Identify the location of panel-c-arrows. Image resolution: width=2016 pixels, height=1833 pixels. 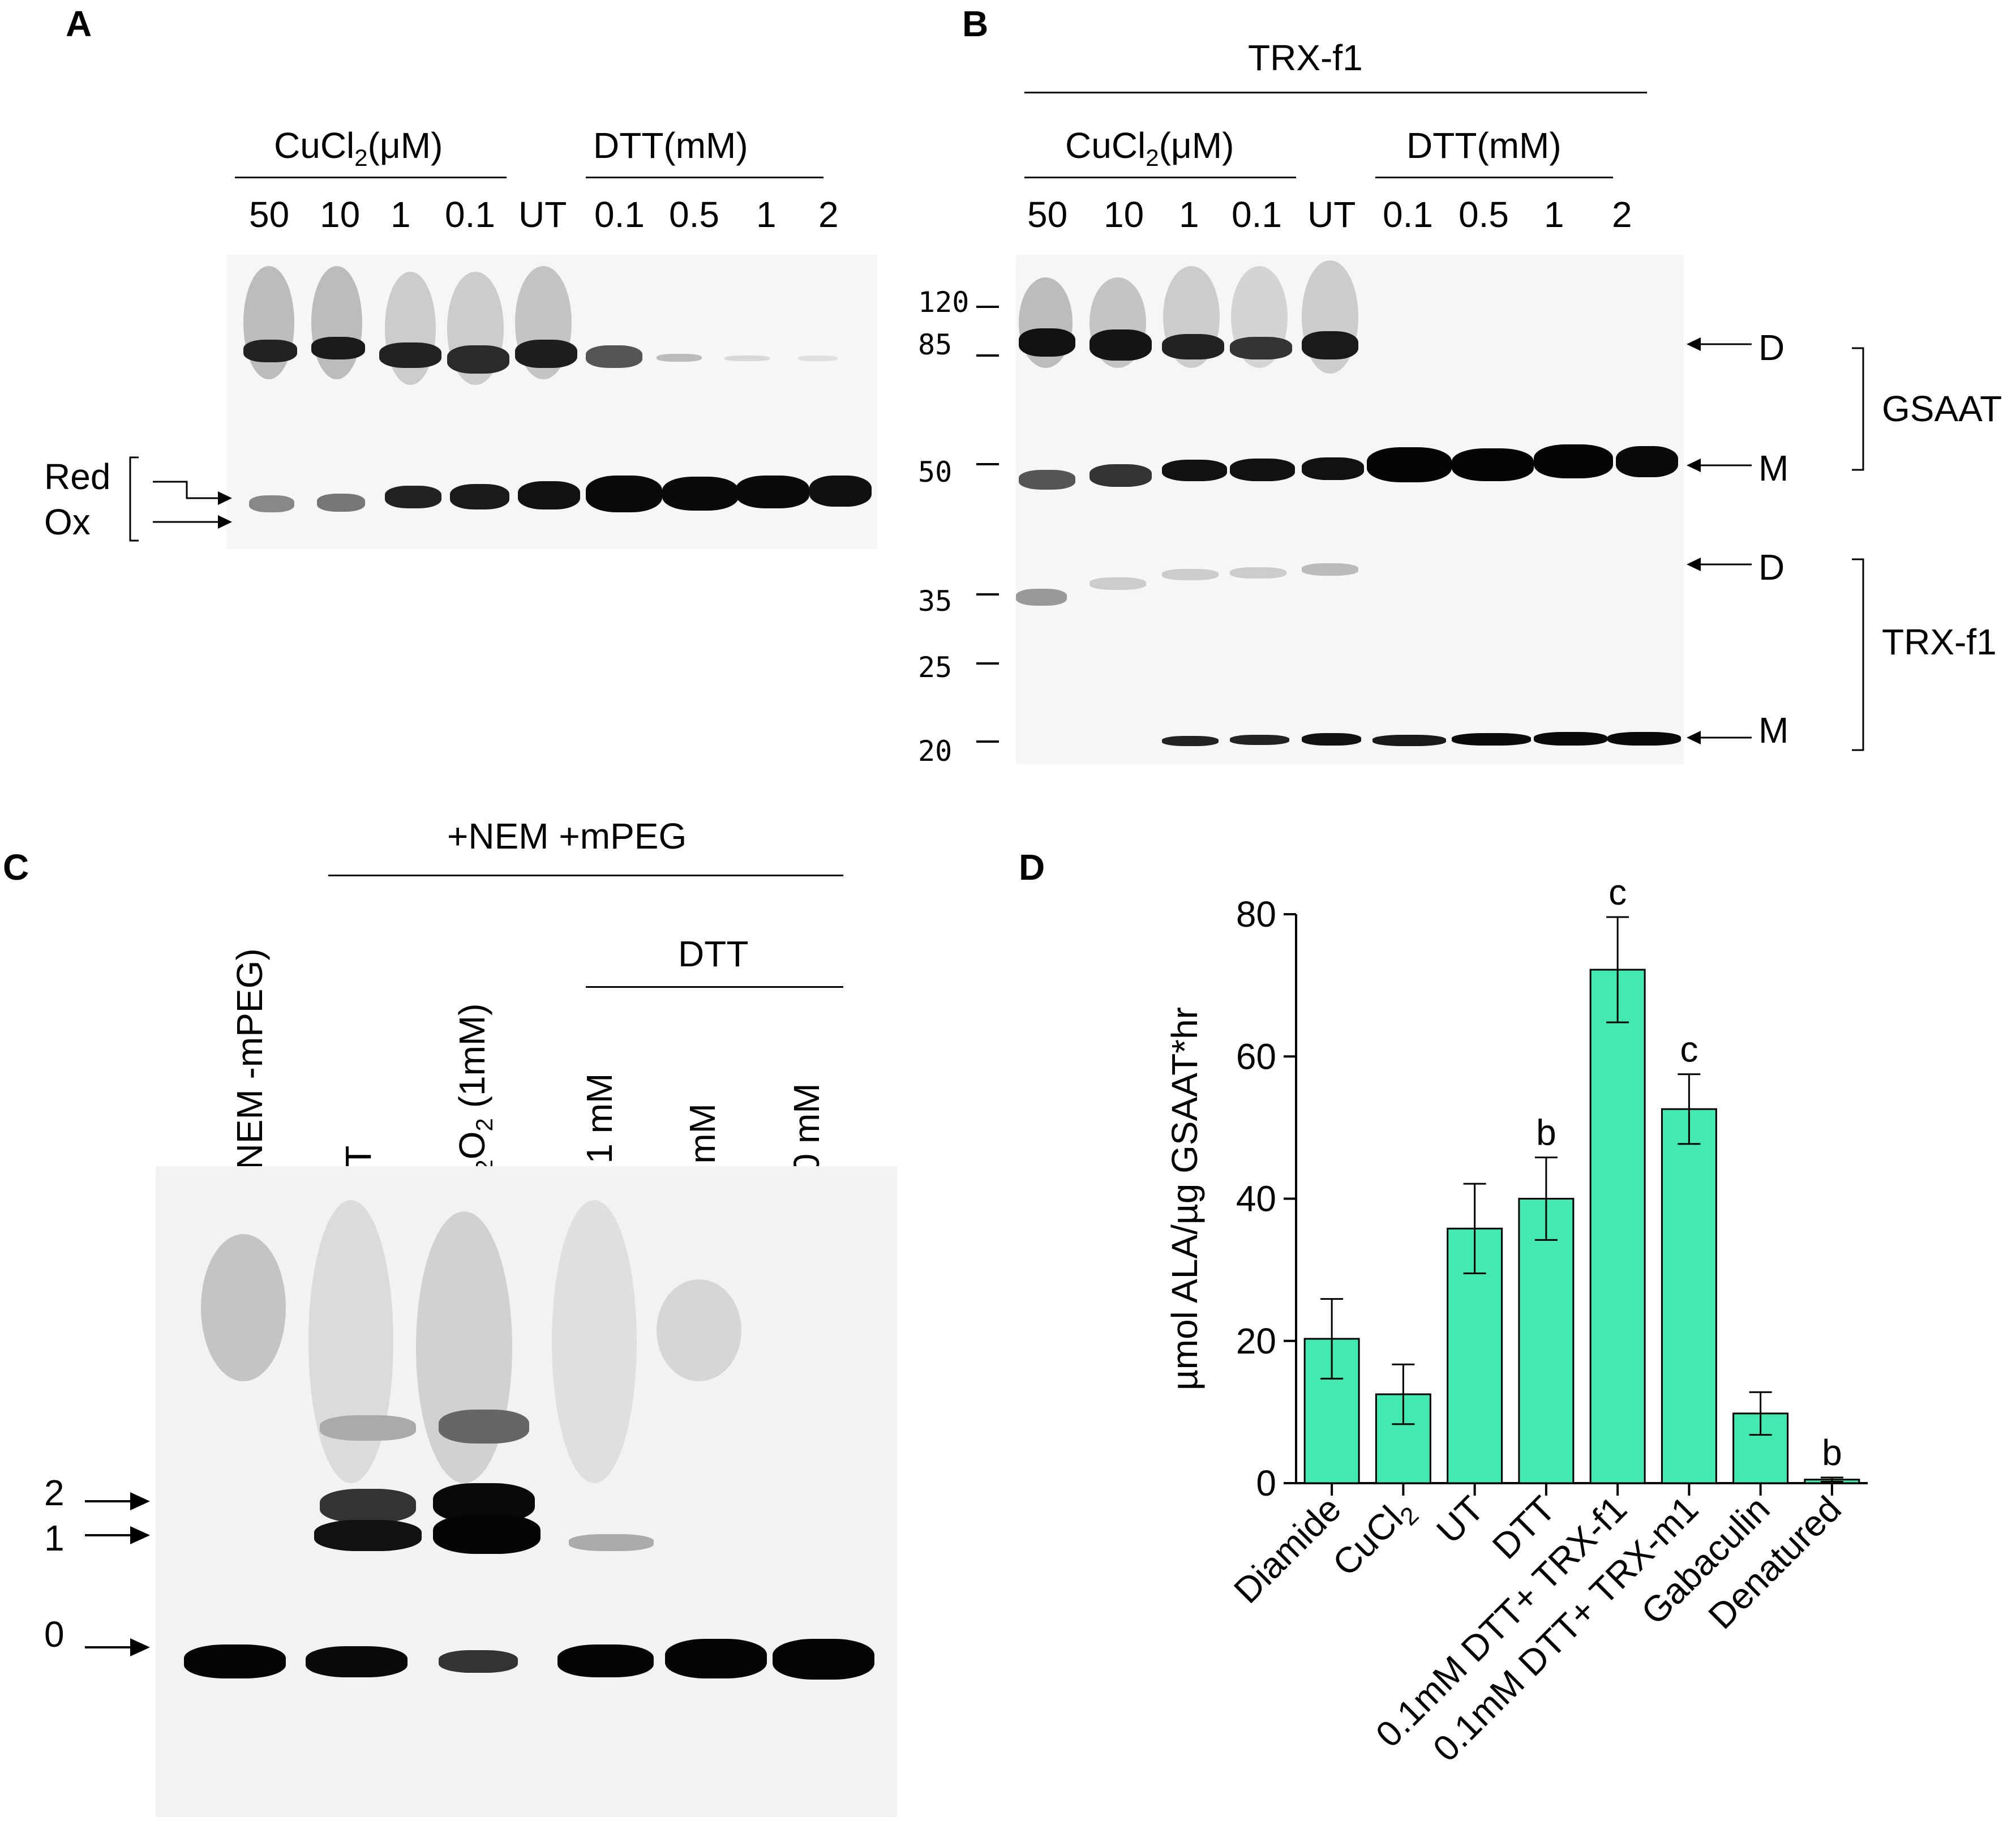
(117, 1574).